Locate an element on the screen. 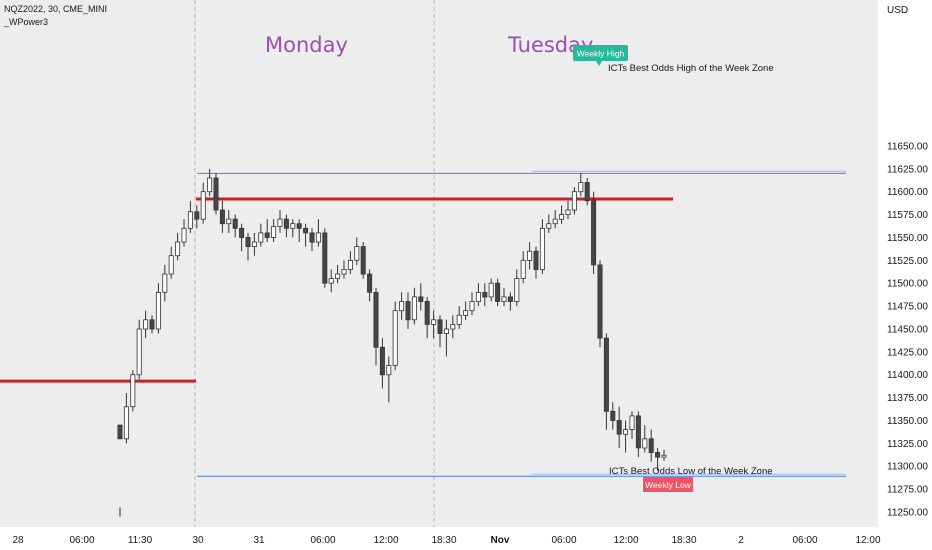  time-tick-label: 11:30 is located at coordinates (140, 540).